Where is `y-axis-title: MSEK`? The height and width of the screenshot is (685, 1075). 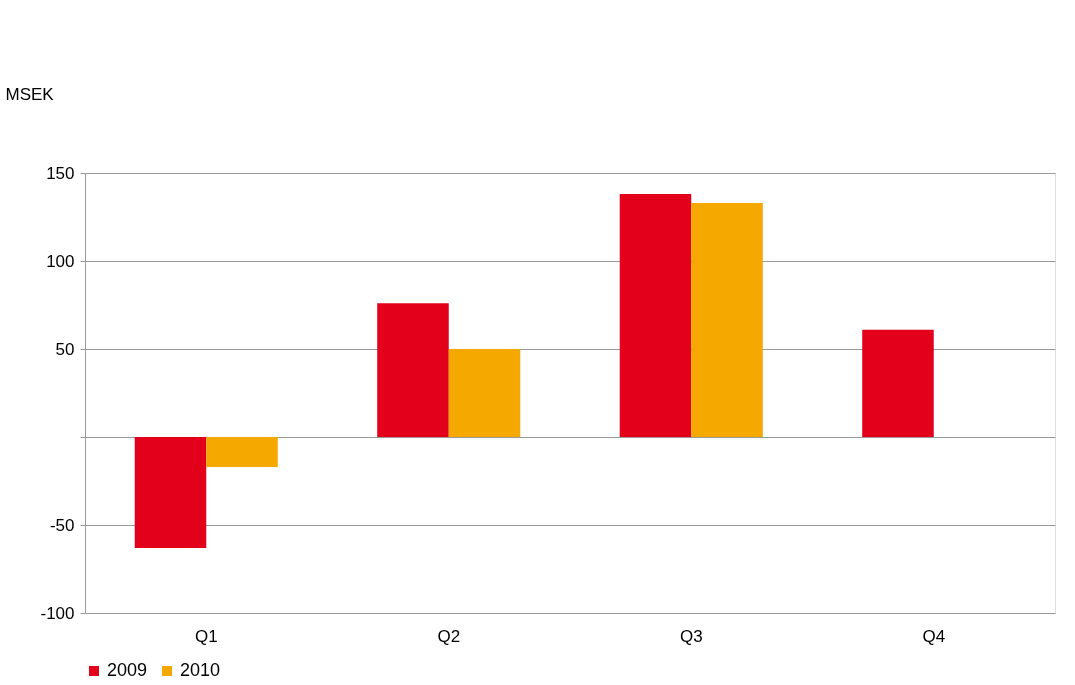 y-axis-title: MSEK is located at coordinates (30, 94).